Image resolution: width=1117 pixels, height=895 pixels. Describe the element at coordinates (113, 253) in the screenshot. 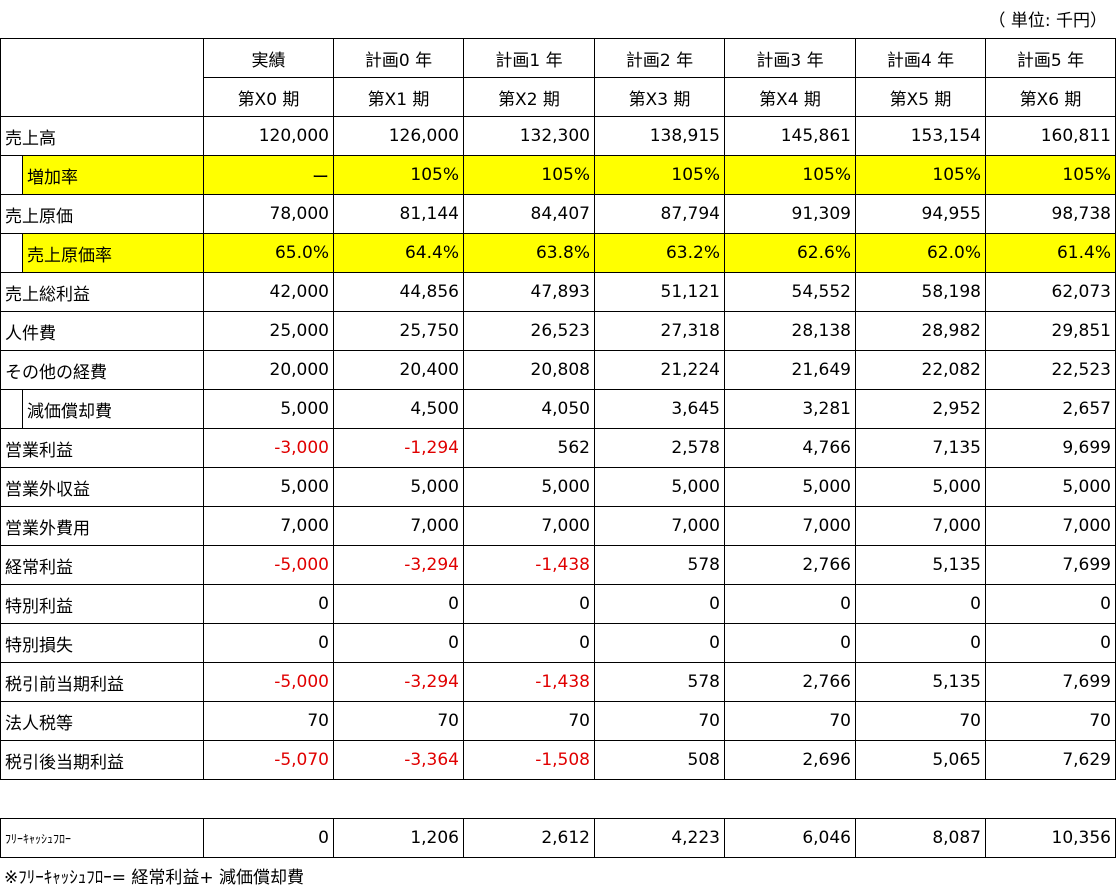

I see `row-label: 売上原価率` at that location.